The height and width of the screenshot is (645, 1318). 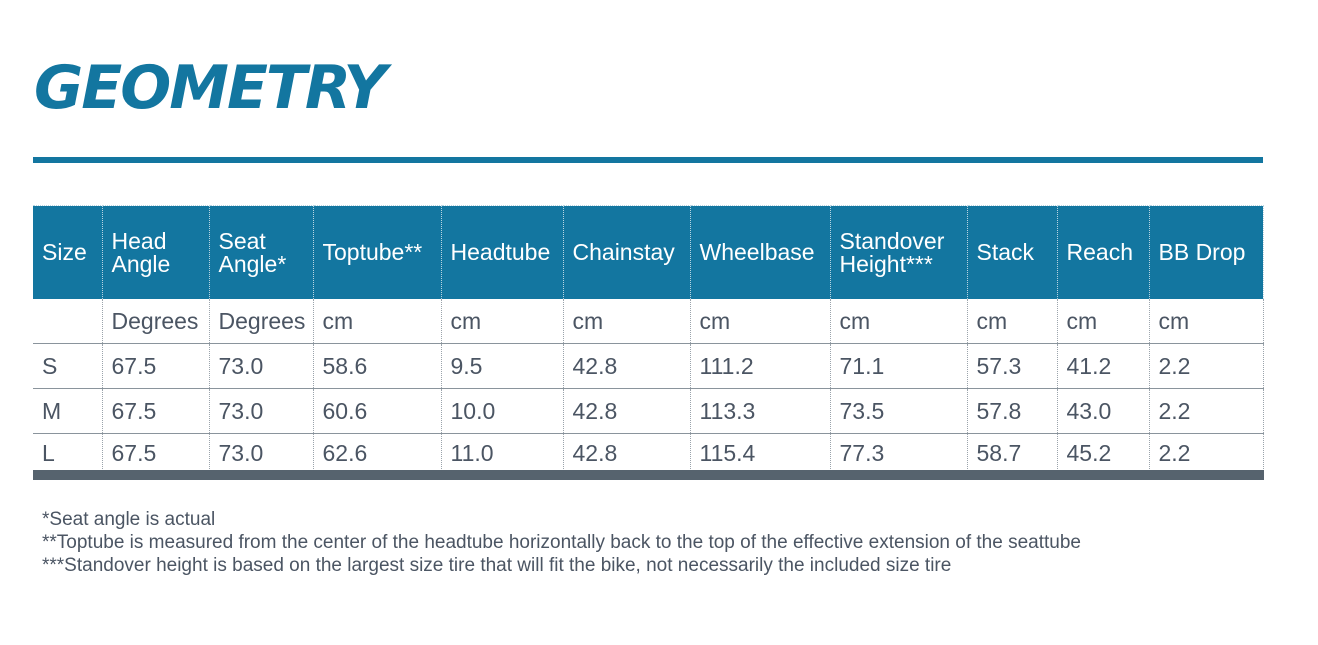 I want to click on column-header-seat-angle: Seat Angle*, so click(x=260, y=252).